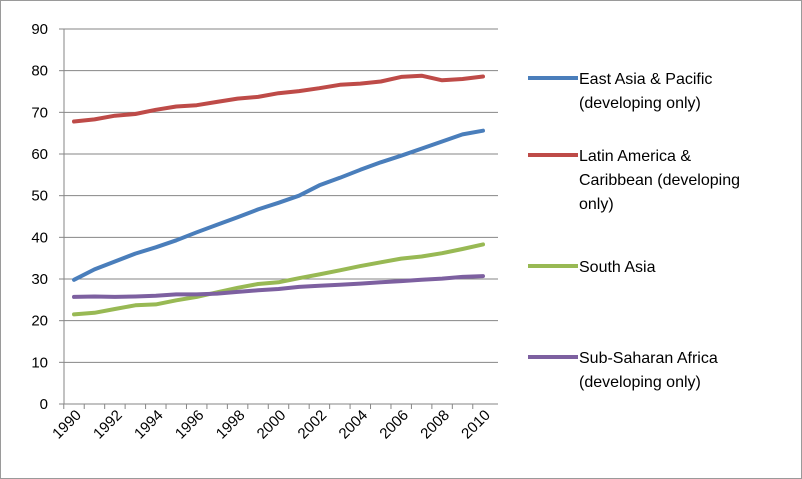 The height and width of the screenshot is (479, 802). What do you see at coordinates (39, 321) in the screenshot?
I see `y-tick-label: 20` at bounding box center [39, 321].